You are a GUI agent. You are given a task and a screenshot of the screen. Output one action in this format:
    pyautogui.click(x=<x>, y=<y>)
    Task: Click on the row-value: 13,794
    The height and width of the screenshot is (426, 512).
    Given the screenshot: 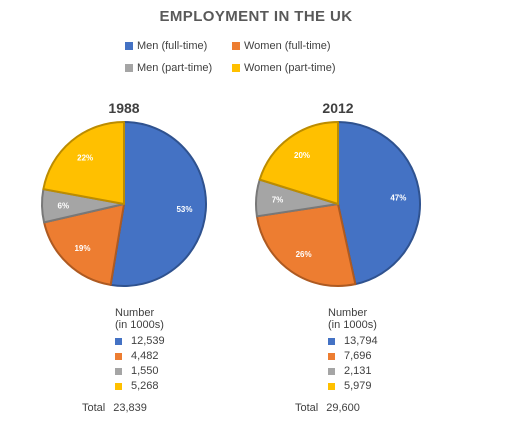 What is the action you would take?
    pyautogui.click(x=361, y=341)
    